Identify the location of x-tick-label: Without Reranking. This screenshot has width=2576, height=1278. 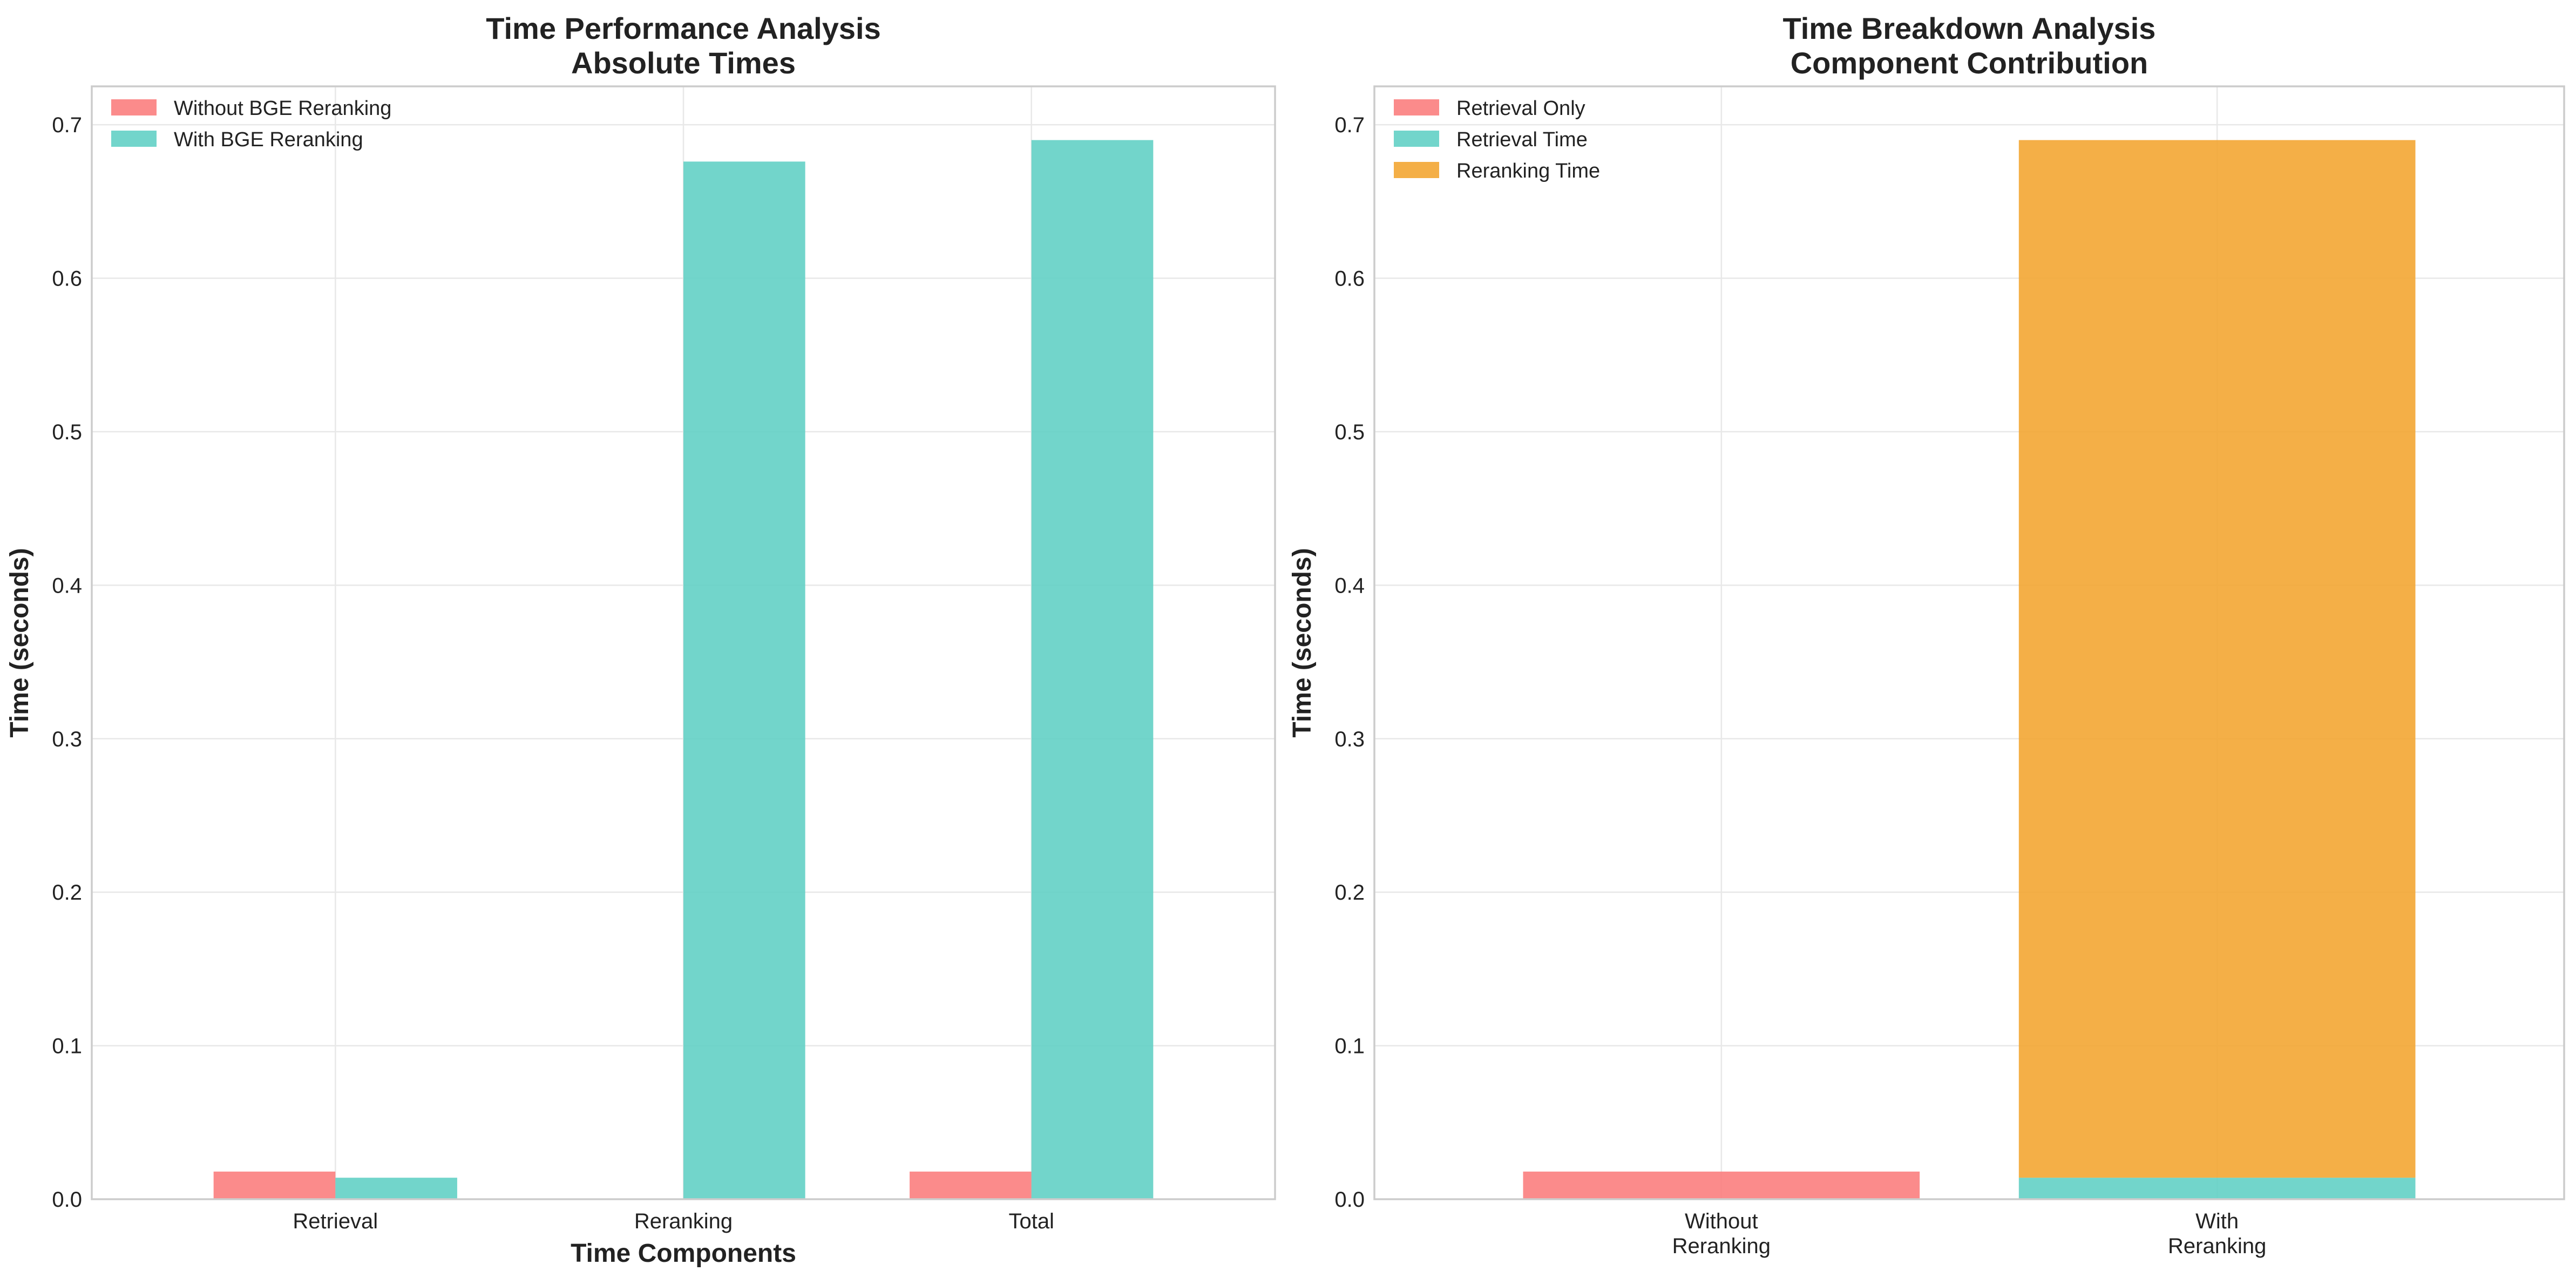
(1721, 1233).